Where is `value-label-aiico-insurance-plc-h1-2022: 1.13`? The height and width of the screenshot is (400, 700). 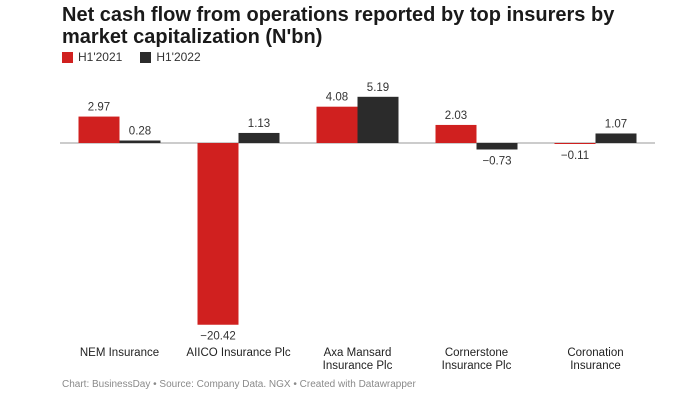
value-label-aiico-insurance-plc-h1-2022: 1.13 is located at coordinates (259, 124).